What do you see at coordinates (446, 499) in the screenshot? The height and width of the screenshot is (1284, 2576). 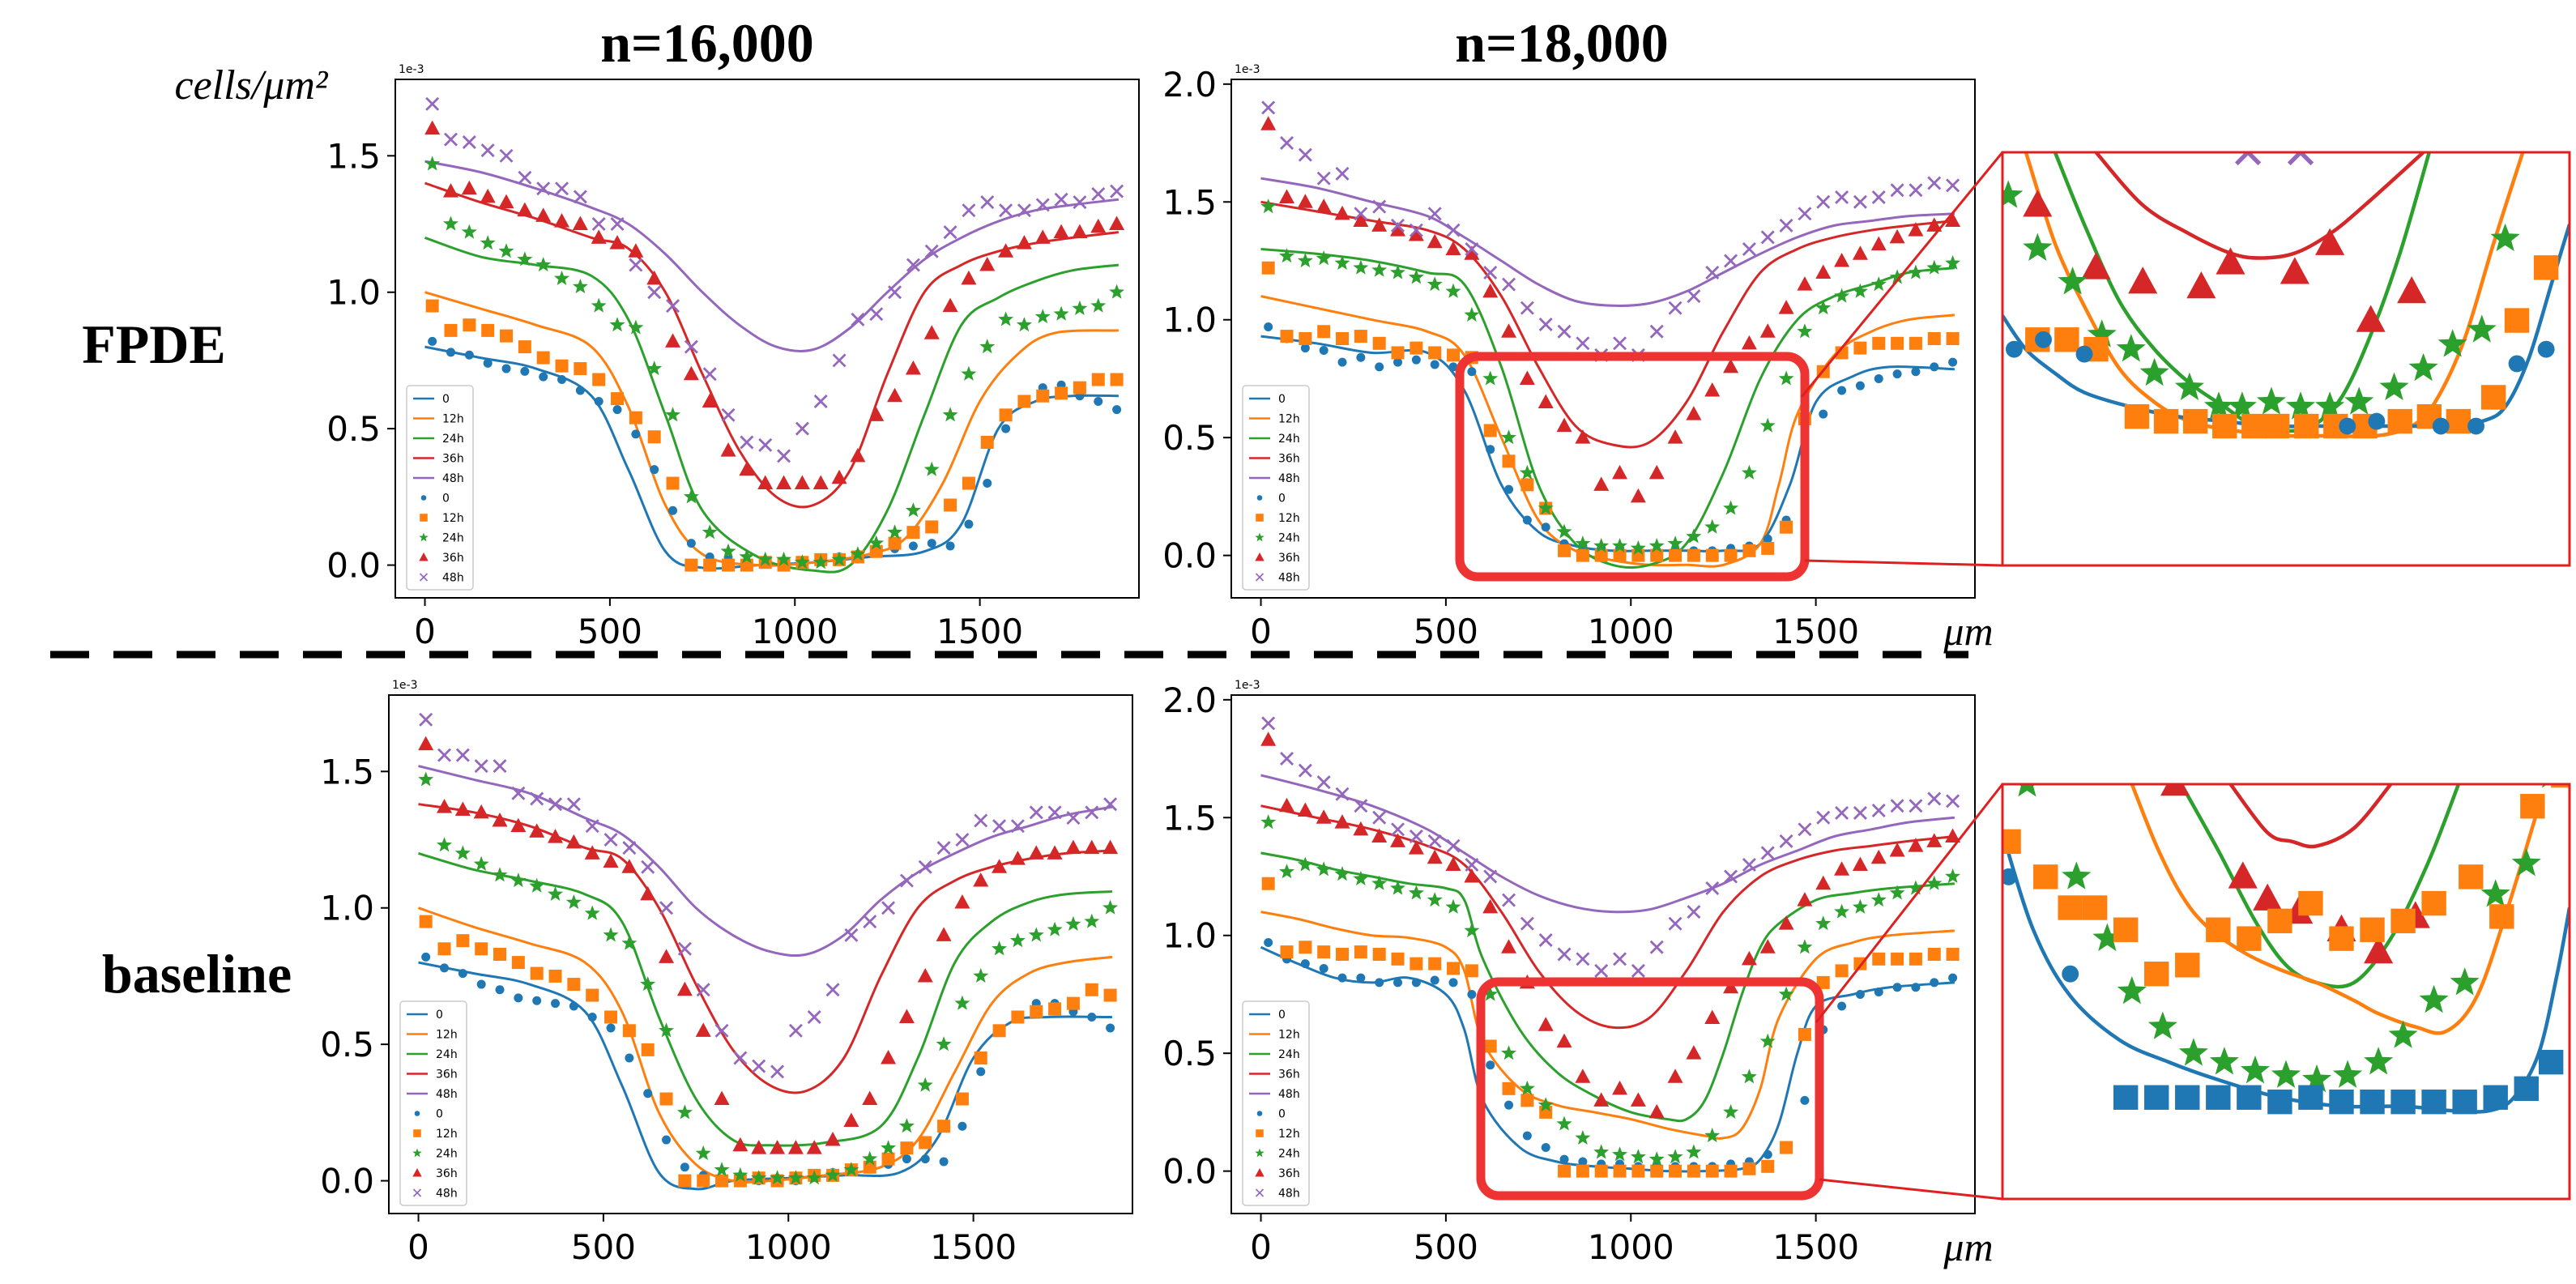 I see `legend-marker-label: 0` at bounding box center [446, 499].